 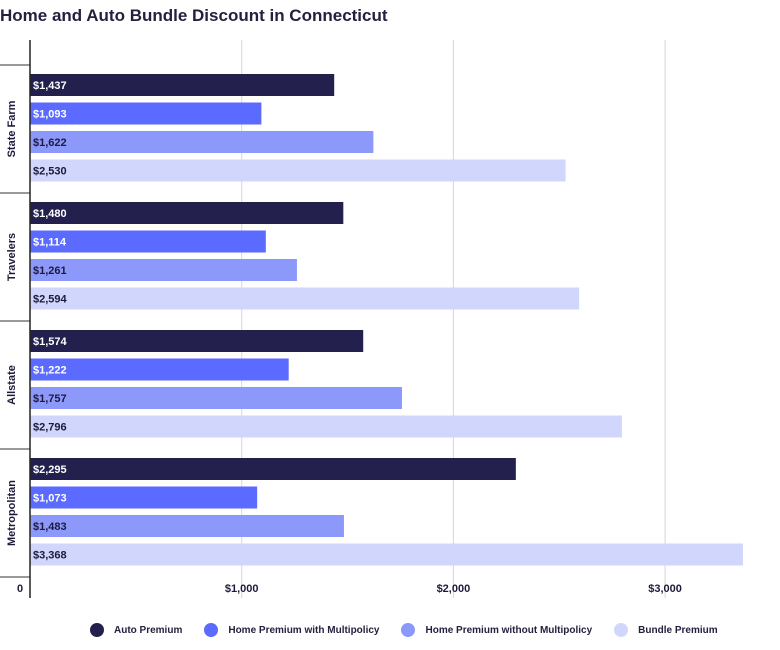 I want to click on data-label: $2,295, so click(x=50, y=470).